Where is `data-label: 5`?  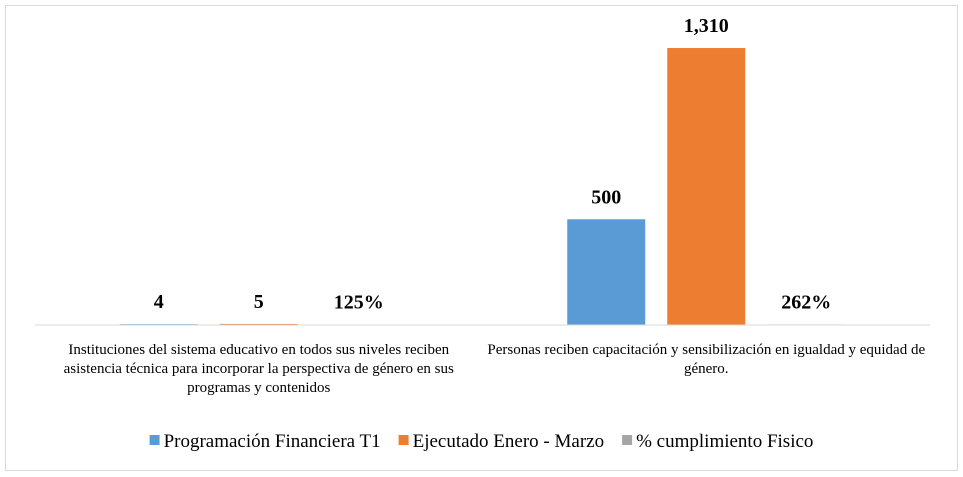 data-label: 5 is located at coordinates (259, 302).